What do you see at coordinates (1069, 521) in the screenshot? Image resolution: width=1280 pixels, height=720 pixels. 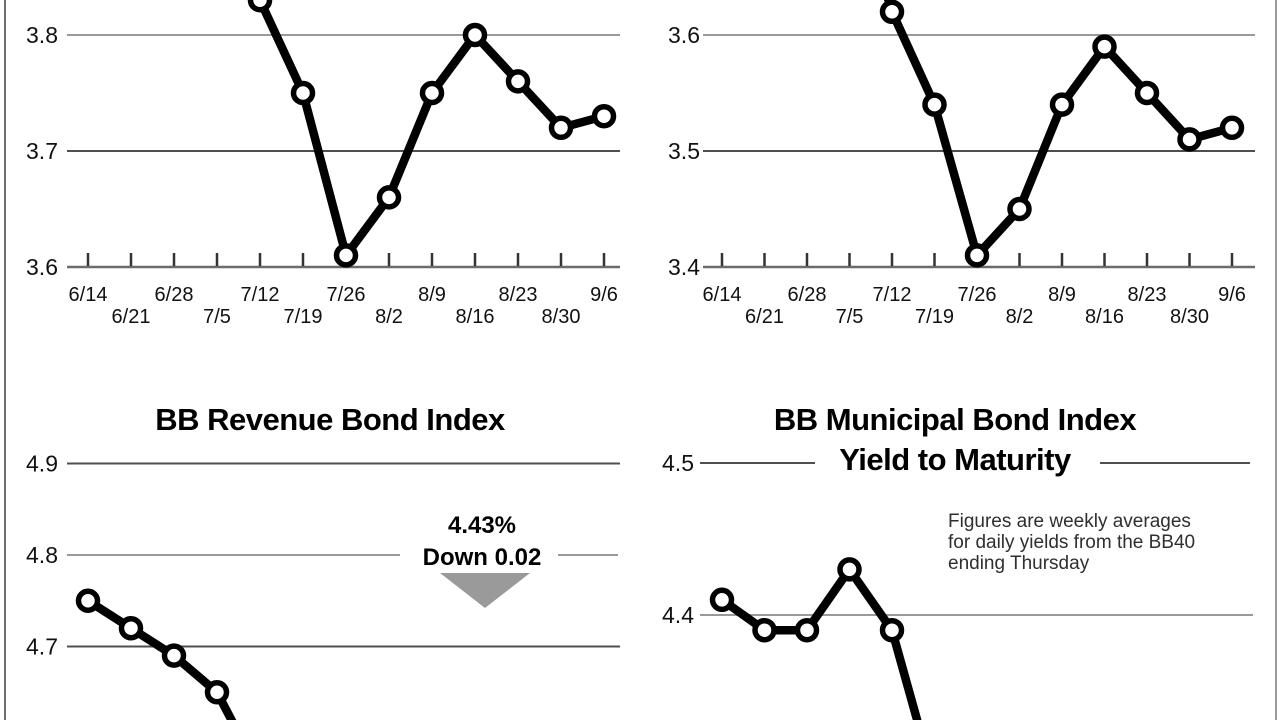 I see `footnote-text: Figures are weekly averages` at bounding box center [1069, 521].